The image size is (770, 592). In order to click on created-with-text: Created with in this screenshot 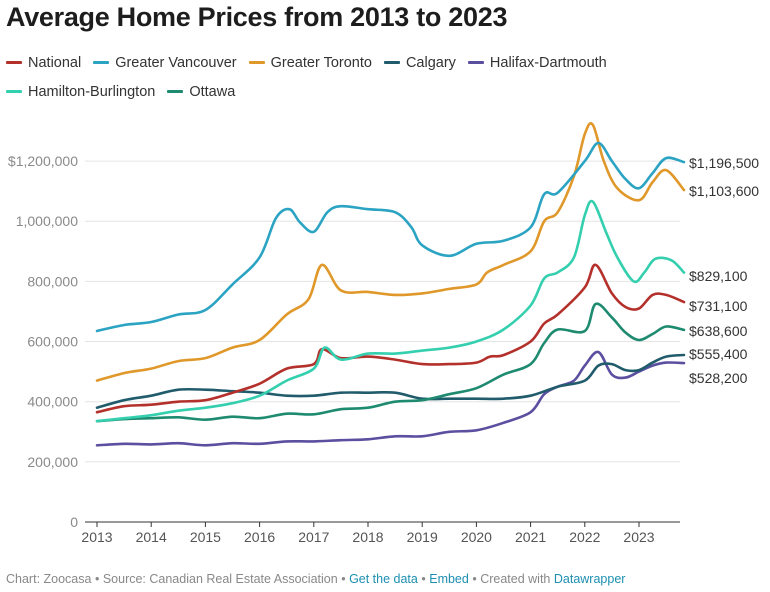, I will do `click(515, 579)`.